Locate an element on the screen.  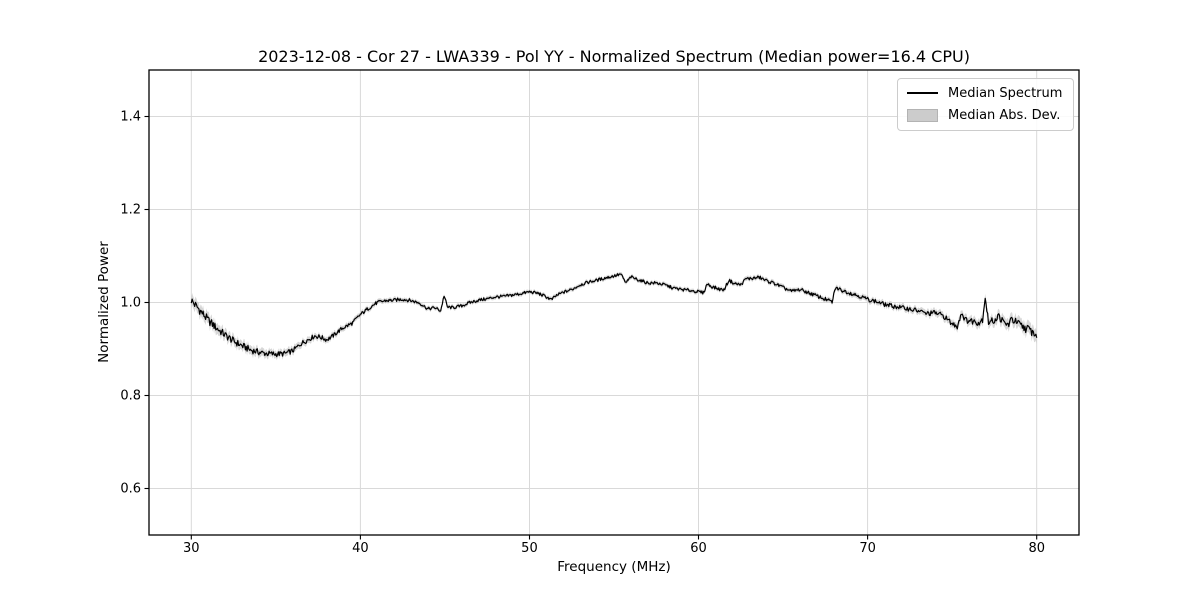
legend: Median Spectrum Median Abs. Dev. is located at coordinates (986, 104).